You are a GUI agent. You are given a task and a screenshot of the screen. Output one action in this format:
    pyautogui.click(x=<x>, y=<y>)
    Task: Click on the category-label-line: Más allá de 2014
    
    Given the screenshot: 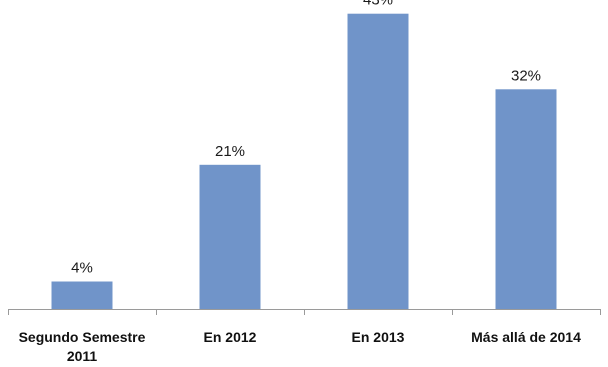 What is the action you would take?
    pyautogui.click(x=526, y=337)
    